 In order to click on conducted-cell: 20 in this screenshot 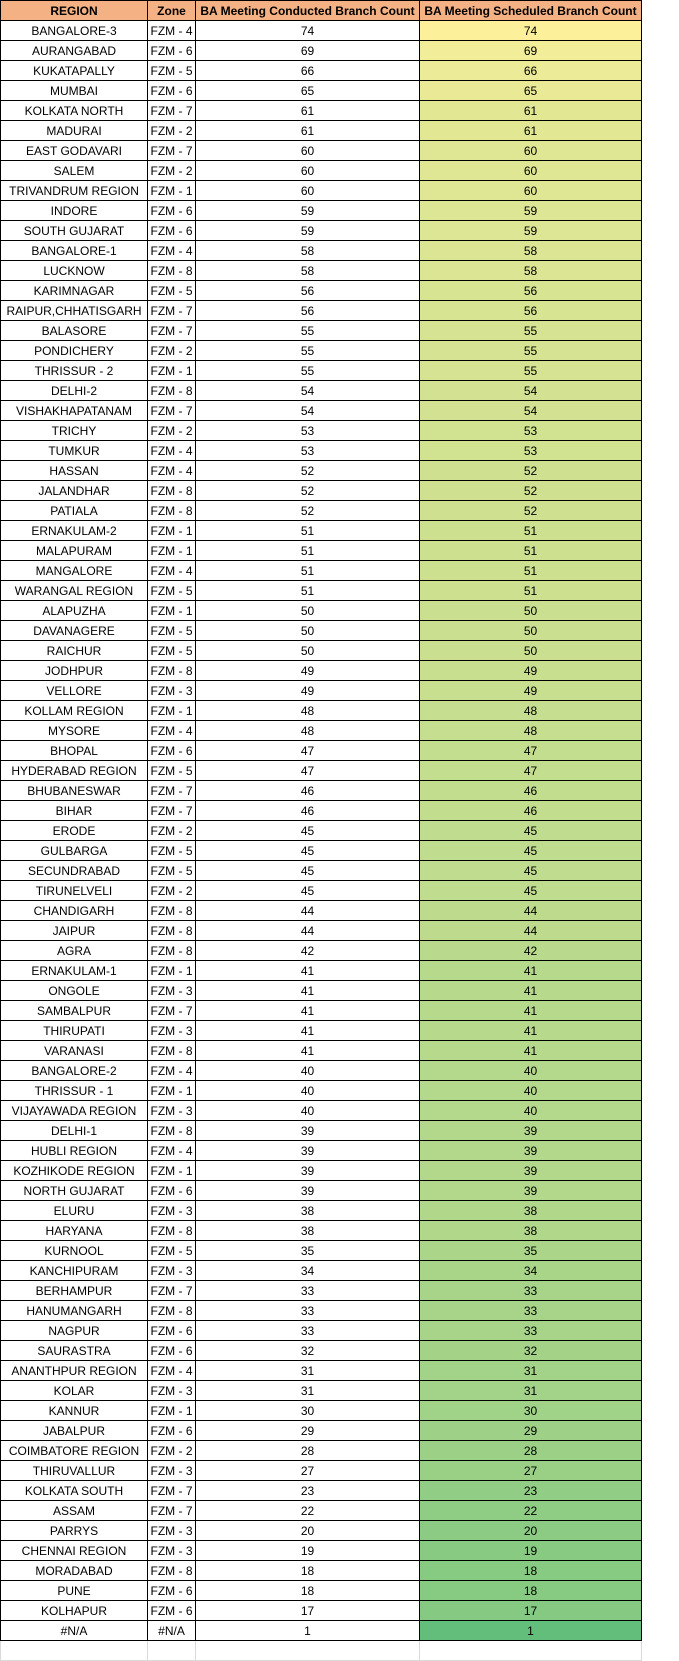, I will do `click(307, 1530)`.